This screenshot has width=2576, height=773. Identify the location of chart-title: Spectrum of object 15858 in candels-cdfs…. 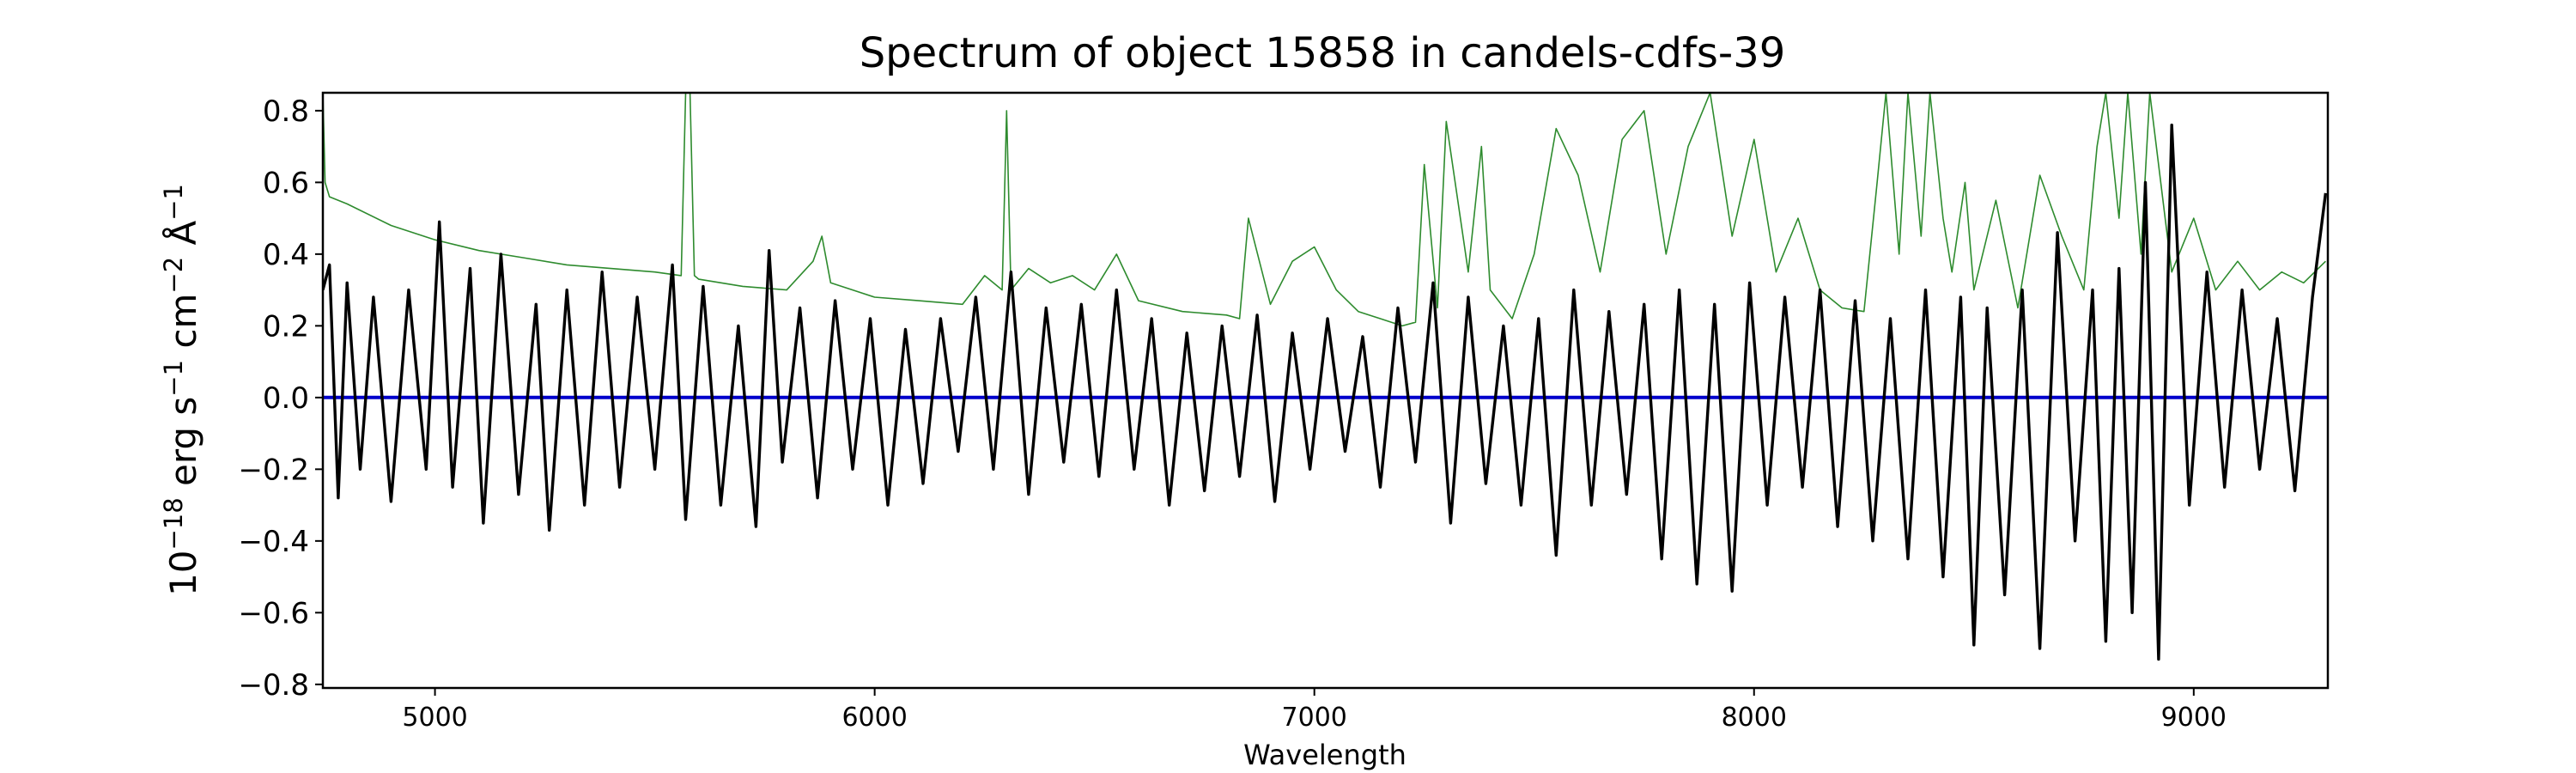
(1323, 53).